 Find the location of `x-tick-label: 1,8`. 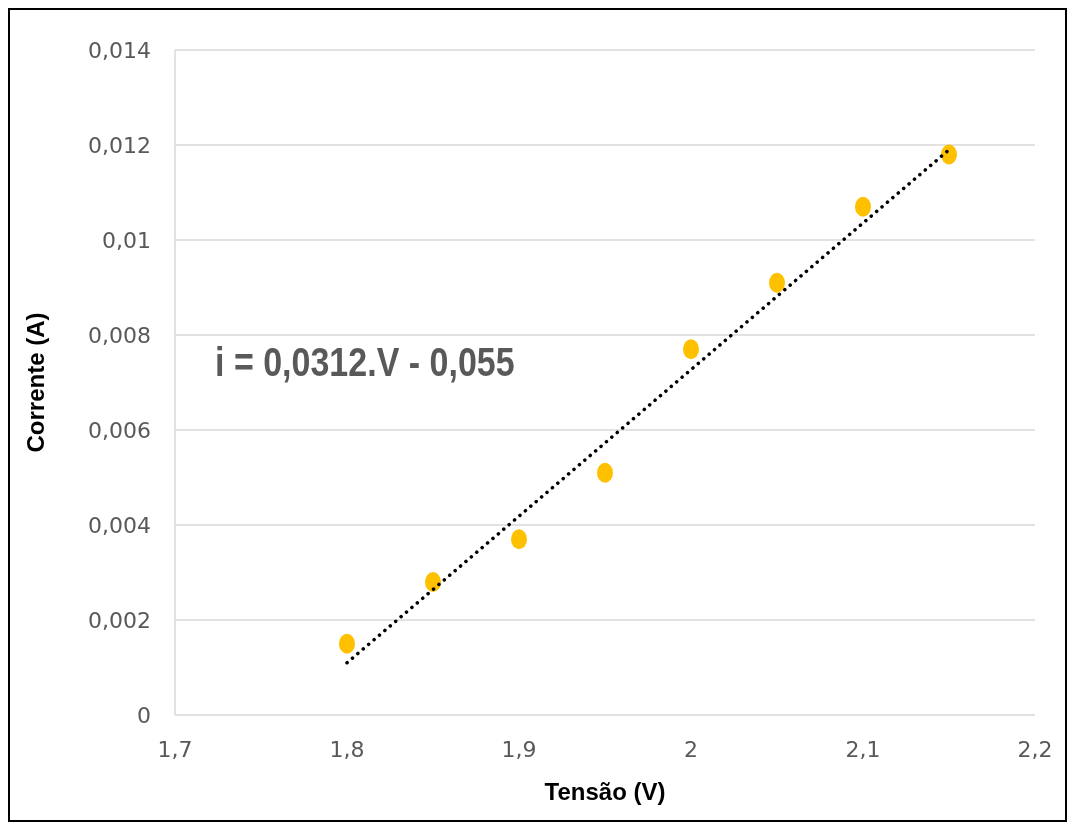

x-tick-label: 1,8 is located at coordinates (347, 749).